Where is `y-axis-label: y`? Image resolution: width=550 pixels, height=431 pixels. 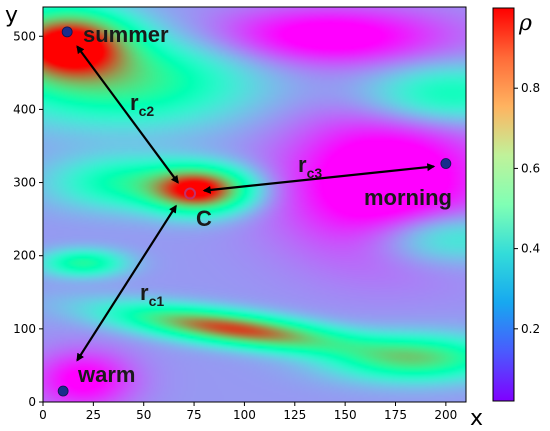
y-axis-label: y is located at coordinates (11, 15).